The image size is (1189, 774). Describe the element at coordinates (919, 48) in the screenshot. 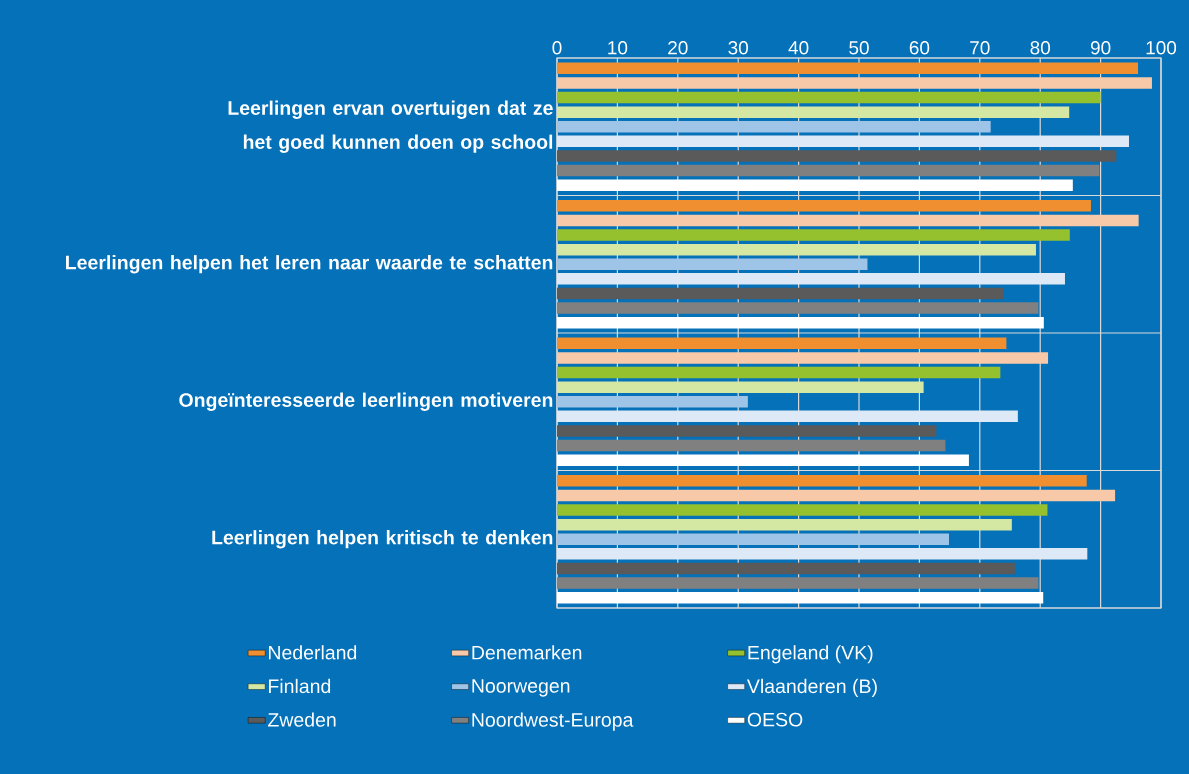

I see `x-tick-label: 60` at that location.